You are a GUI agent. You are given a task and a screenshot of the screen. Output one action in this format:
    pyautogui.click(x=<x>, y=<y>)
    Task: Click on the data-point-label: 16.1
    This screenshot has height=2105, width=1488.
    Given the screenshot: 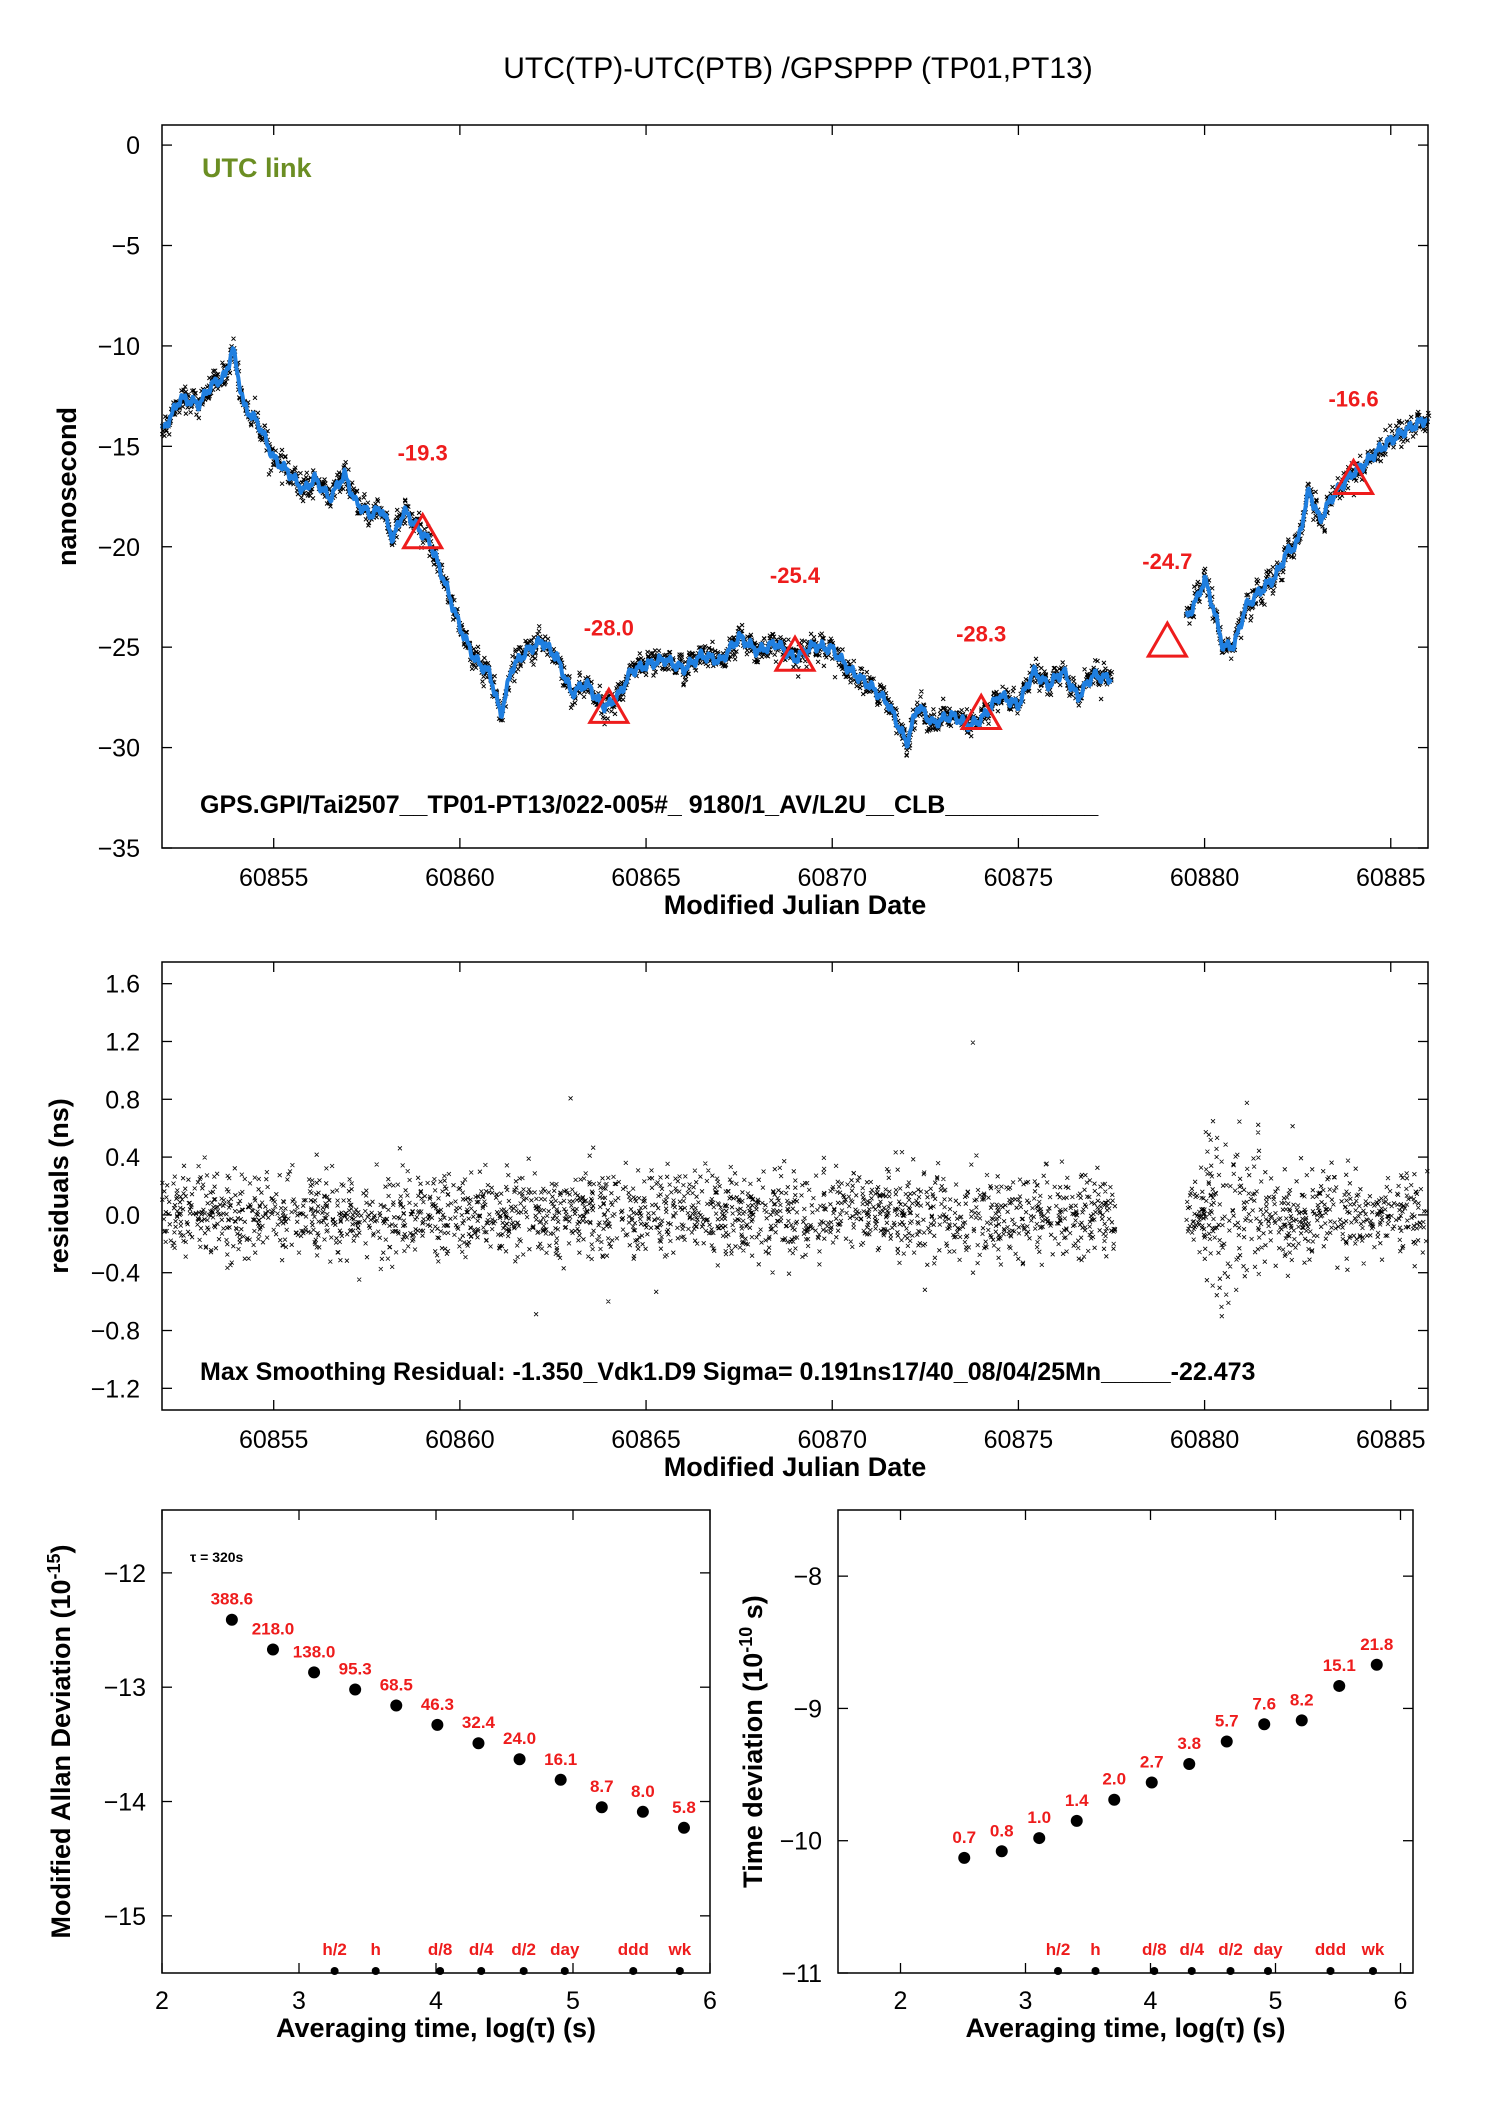 What is the action you would take?
    pyautogui.click(x=560, y=1759)
    